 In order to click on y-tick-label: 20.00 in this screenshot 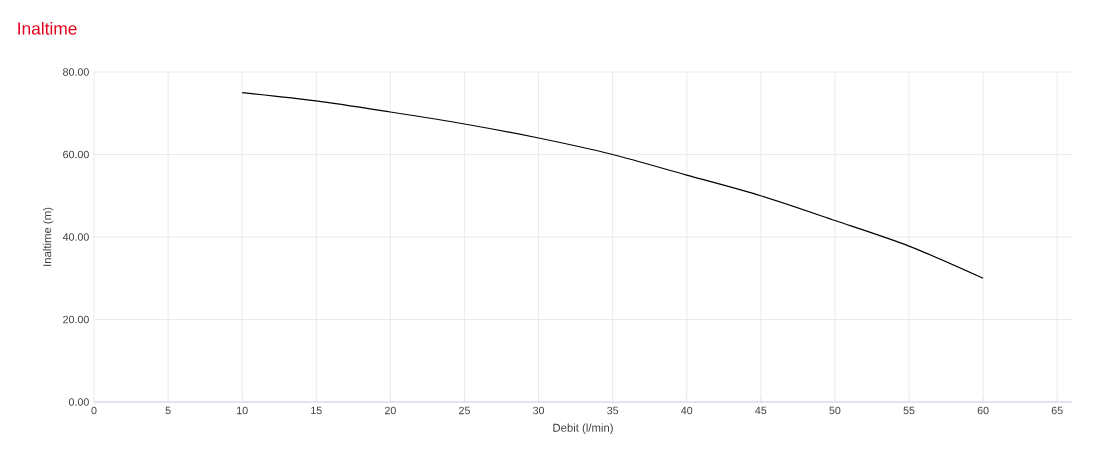, I will do `click(76, 319)`.